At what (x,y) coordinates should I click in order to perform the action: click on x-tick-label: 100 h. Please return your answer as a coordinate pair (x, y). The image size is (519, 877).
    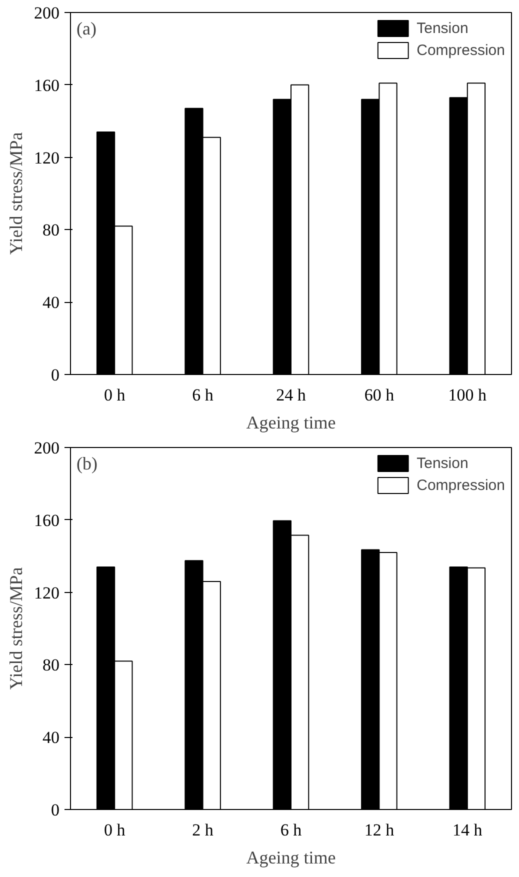
    Looking at the image, I should click on (468, 395).